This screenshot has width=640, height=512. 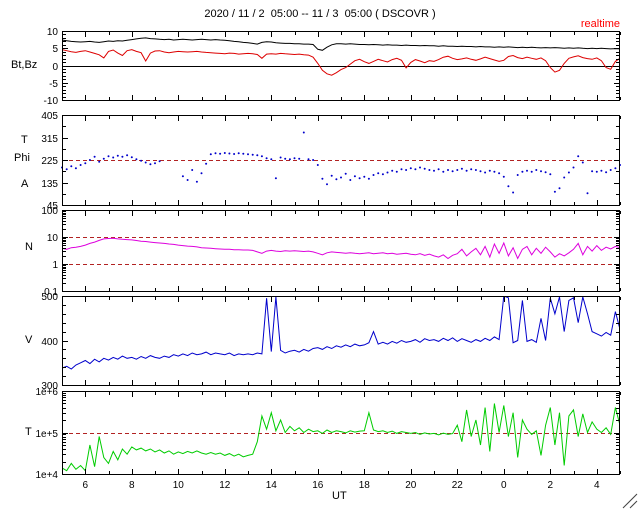 I want to click on bz-series-line, so click(x=341, y=62).